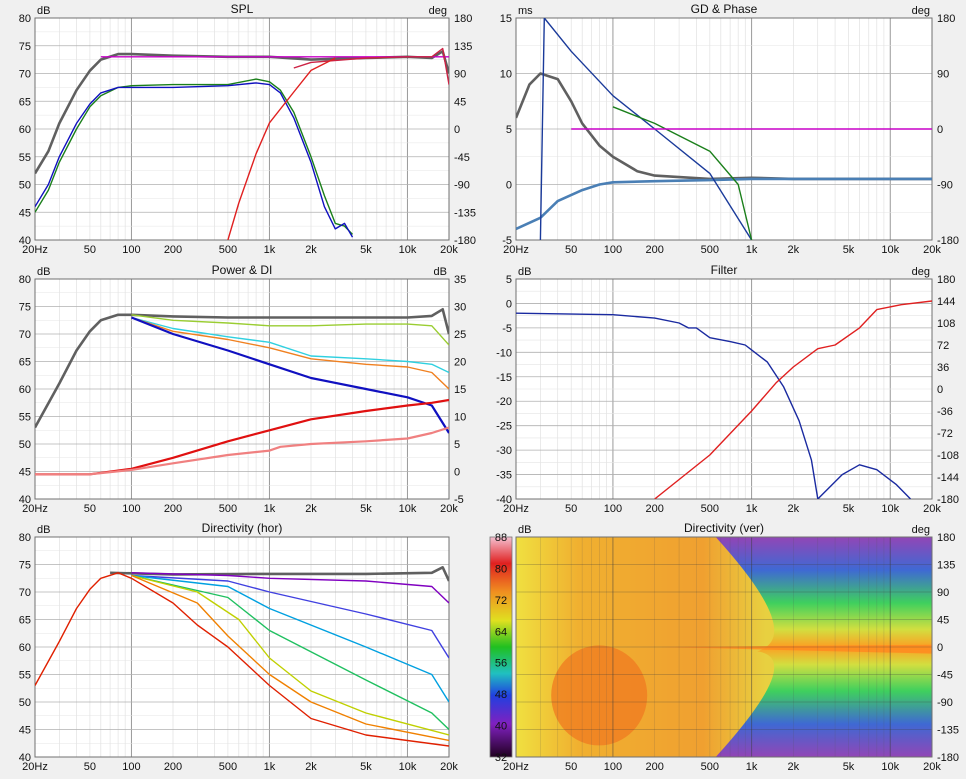 Image resolution: width=966 pixels, height=779 pixels. Describe the element at coordinates (440, 272) in the screenshot. I see `y2-unit-label: dB` at that location.